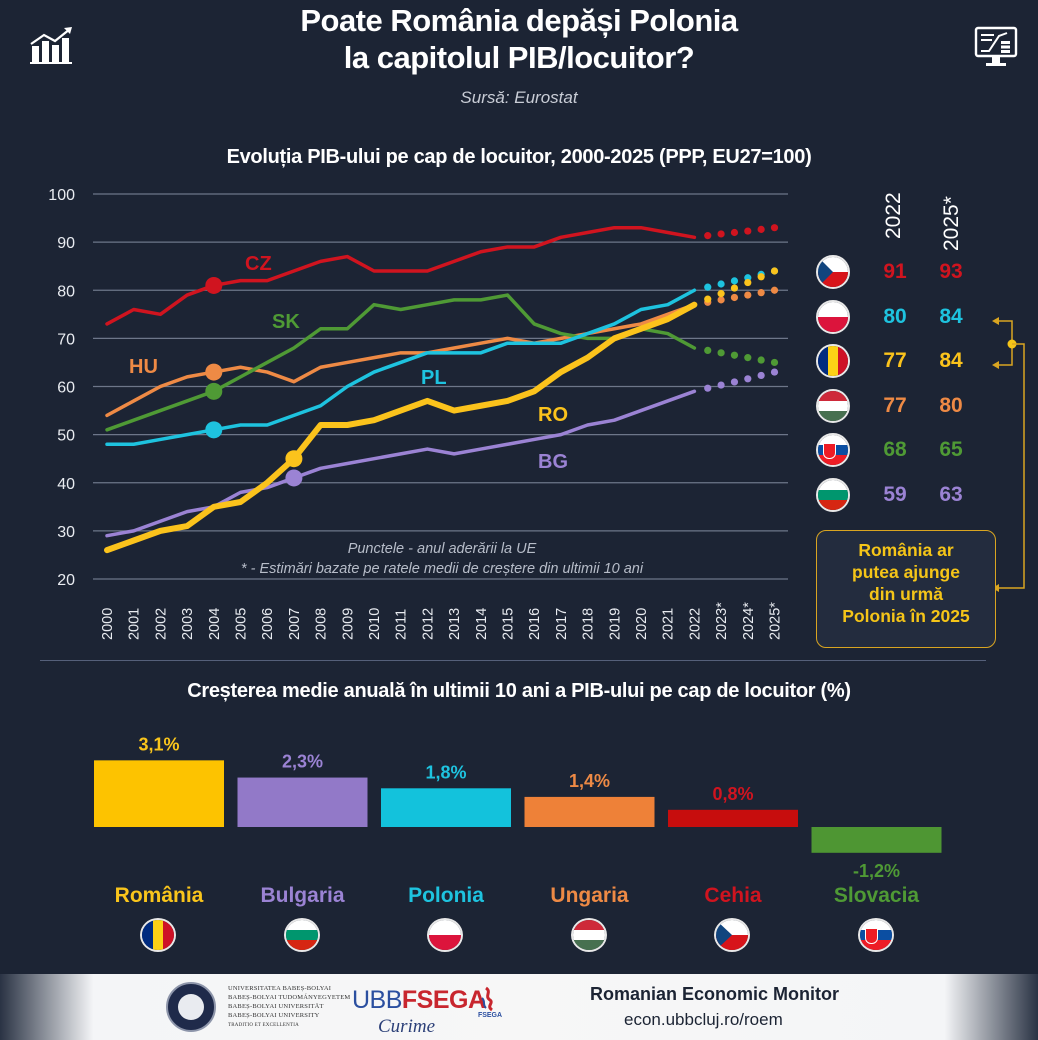 The width and height of the screenshot is (1038, 1040). I want to click on bar-cz, so click(733, 818).